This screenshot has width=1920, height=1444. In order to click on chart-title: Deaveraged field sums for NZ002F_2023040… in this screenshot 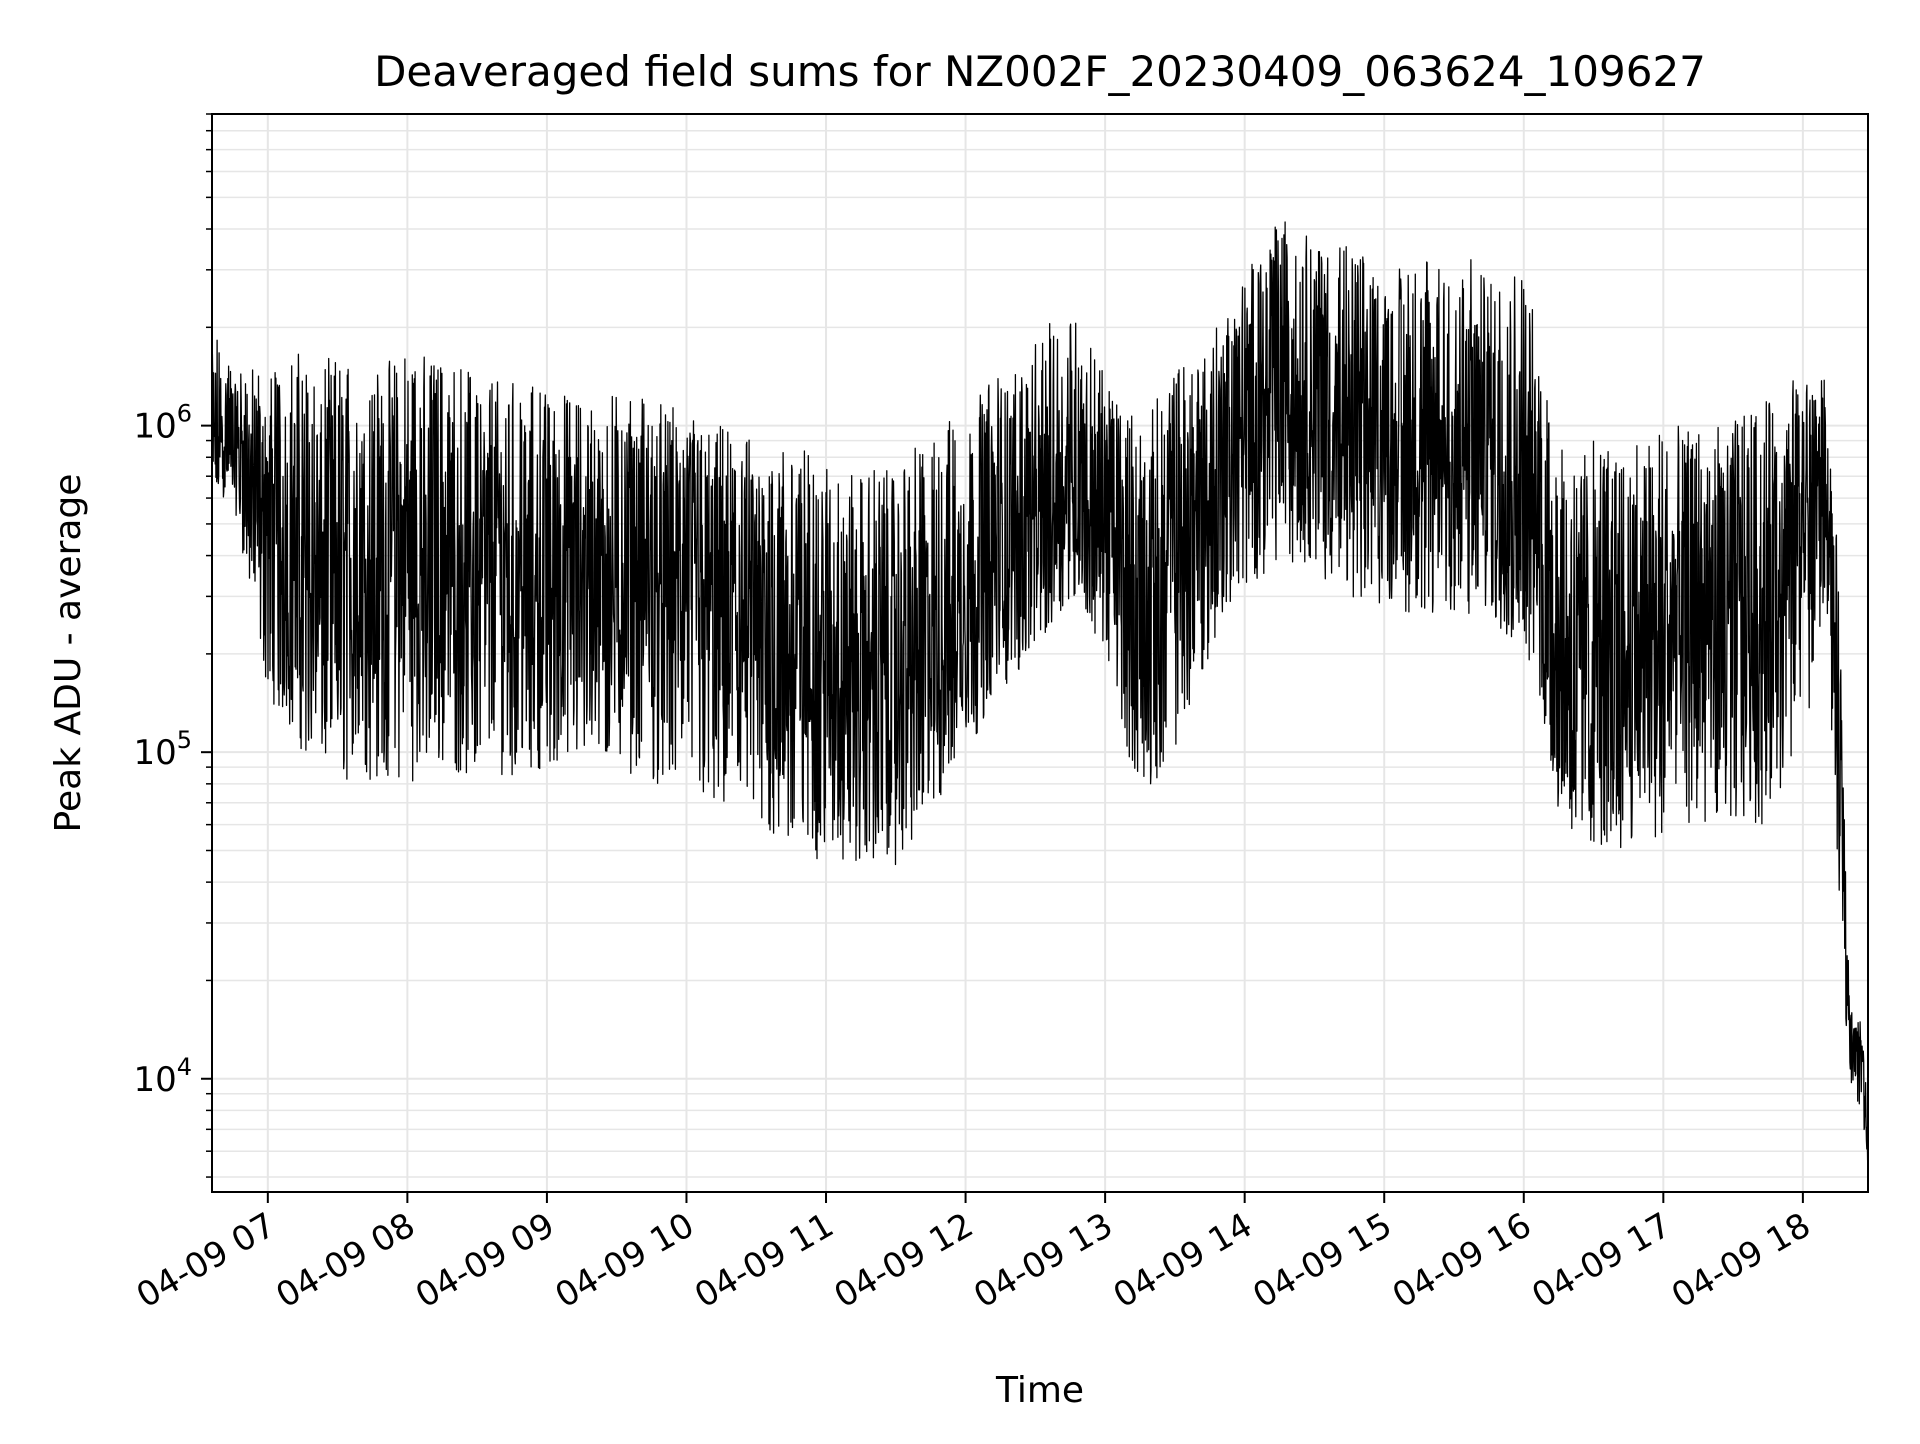, I will do `click(1040, 71)`.